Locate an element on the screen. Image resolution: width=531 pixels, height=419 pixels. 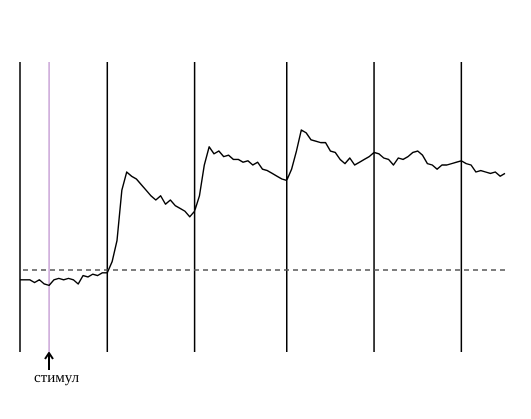
text: стимул is located at coordinates (57, 378).